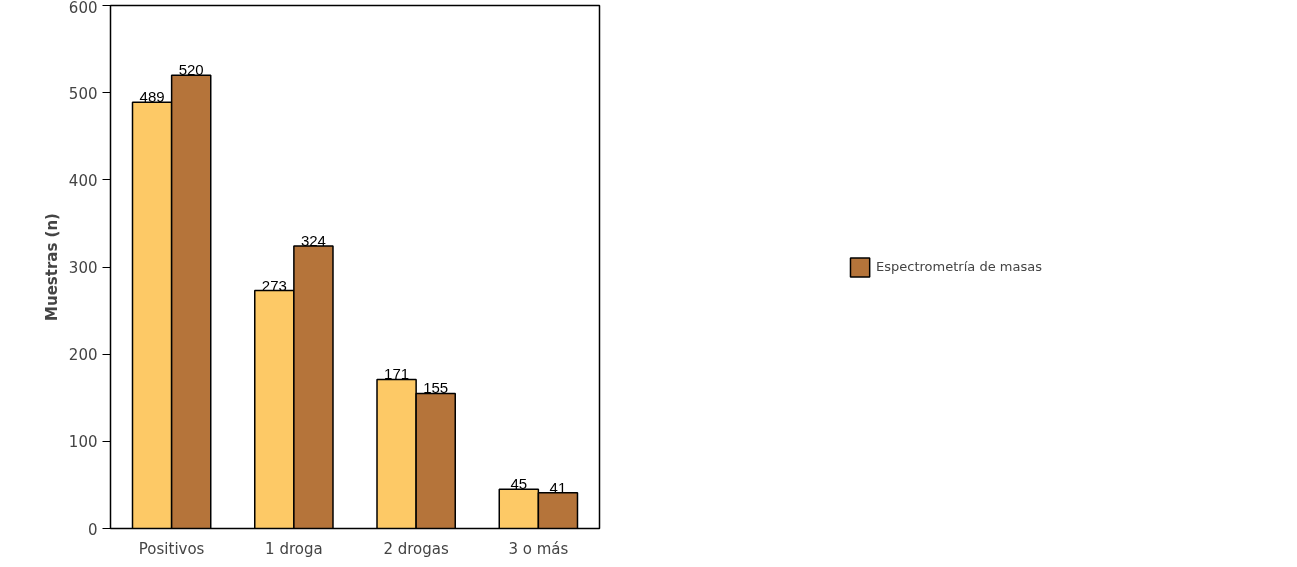 This screenshot has height=567, width=1297. What do you see at coordinates (152, 97) in the screenshot?
I see `data-label: 489` at bounding box center [152, 97].